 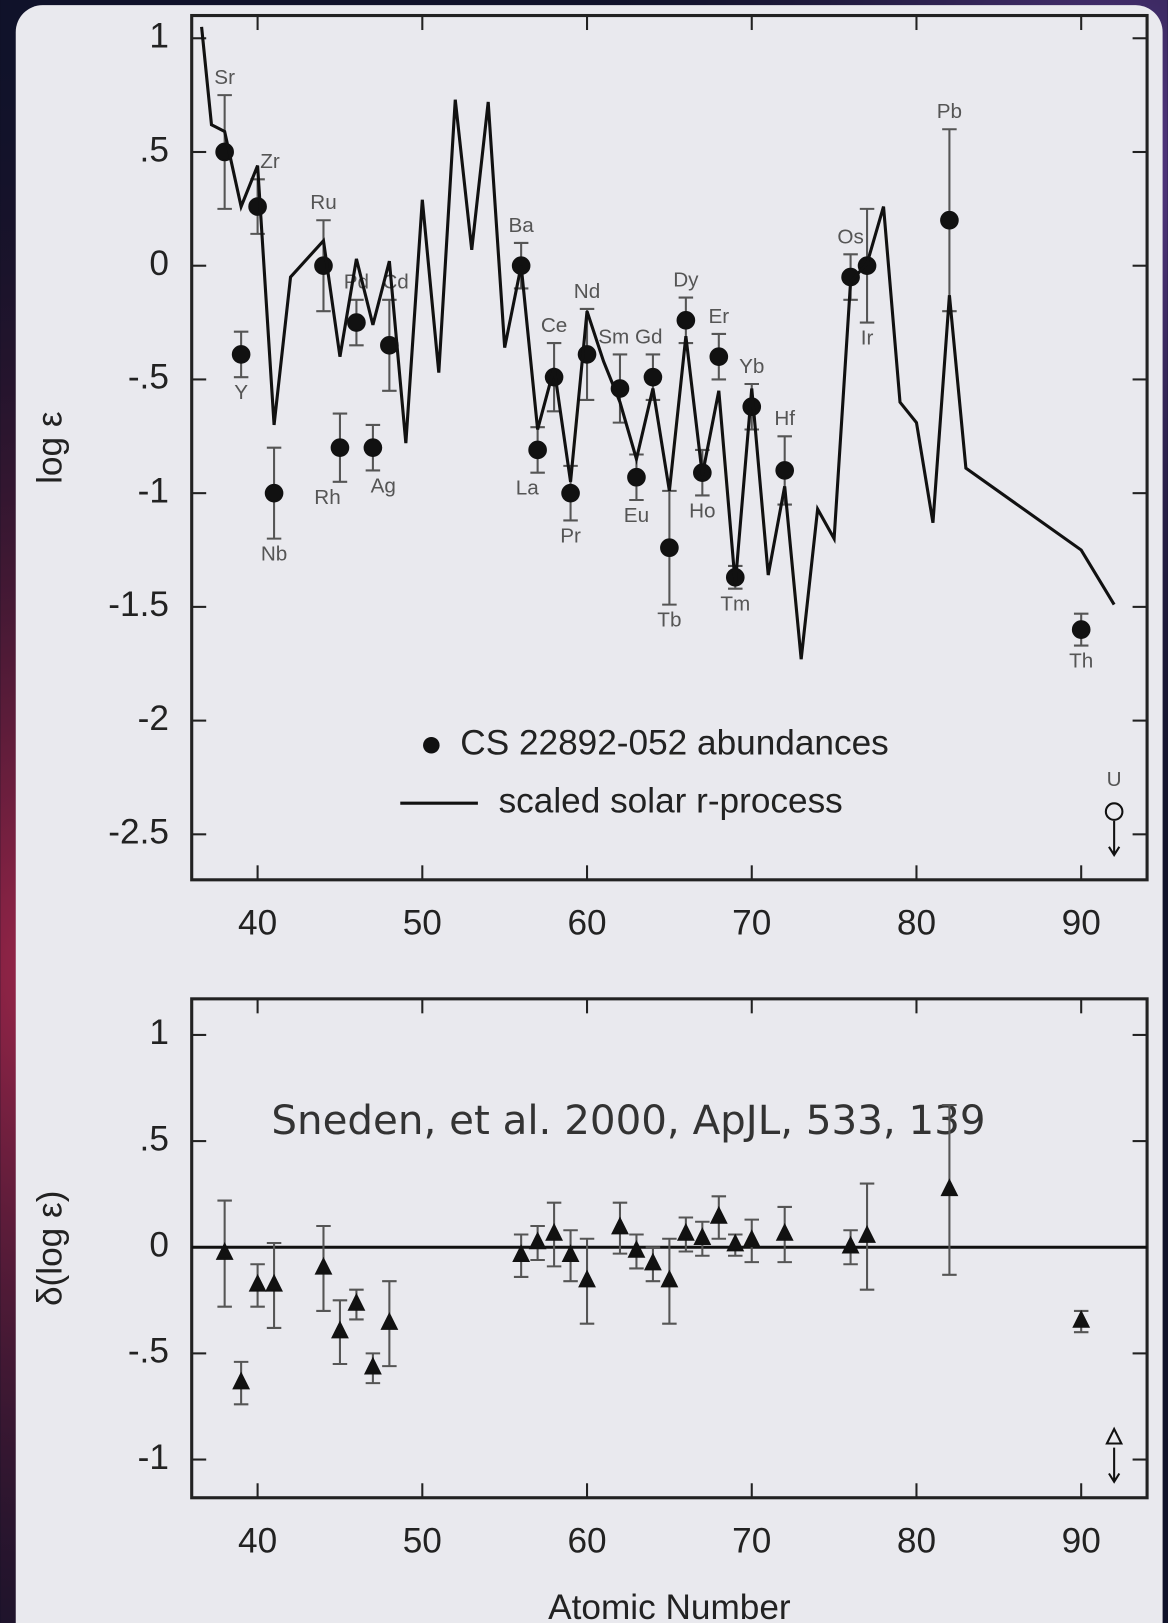 What do you see at coordinates (784, 418) in the screenshot?
I see `element-label: Hf` at bounding box center [784, 418].